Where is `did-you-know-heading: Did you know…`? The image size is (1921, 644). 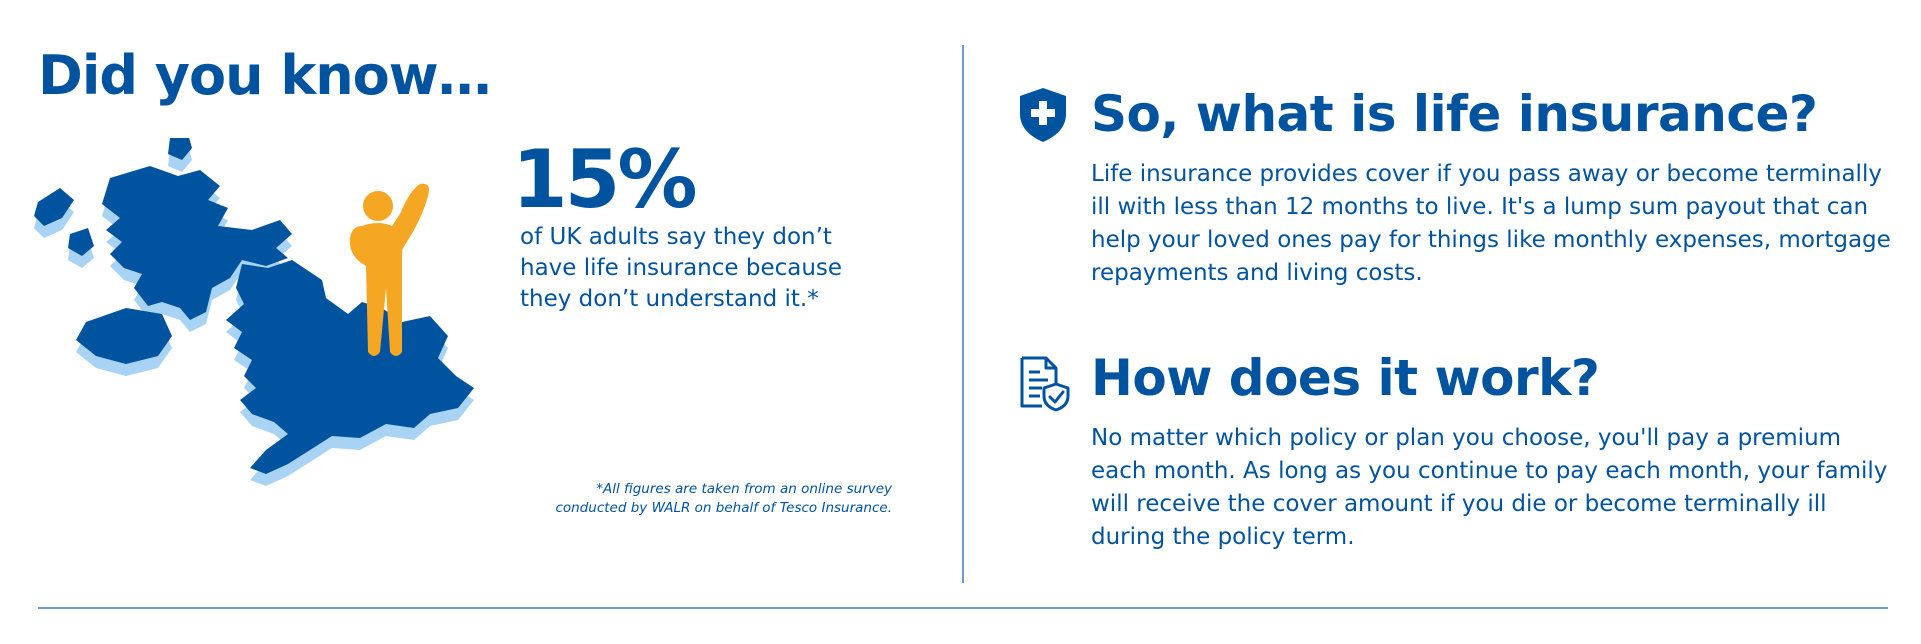 did-you-know-heading: Did you know… is located at coordinates (265, 75).